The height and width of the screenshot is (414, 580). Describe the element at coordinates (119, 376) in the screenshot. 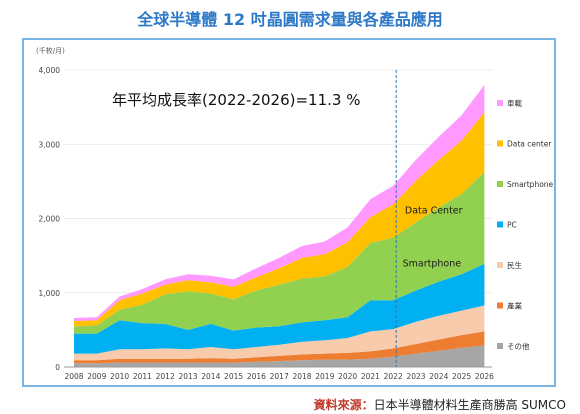

I see `x-tick-label: 2010` at that location.